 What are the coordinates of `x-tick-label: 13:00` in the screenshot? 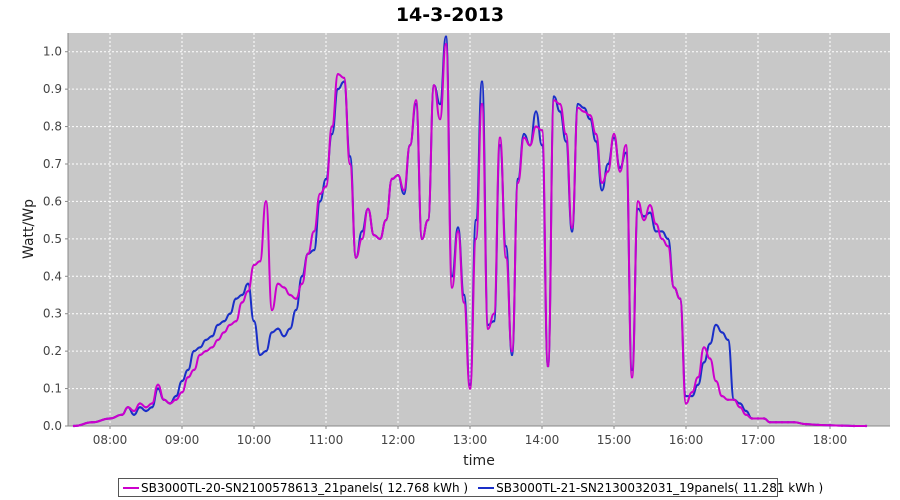 It's located at (470, 440).